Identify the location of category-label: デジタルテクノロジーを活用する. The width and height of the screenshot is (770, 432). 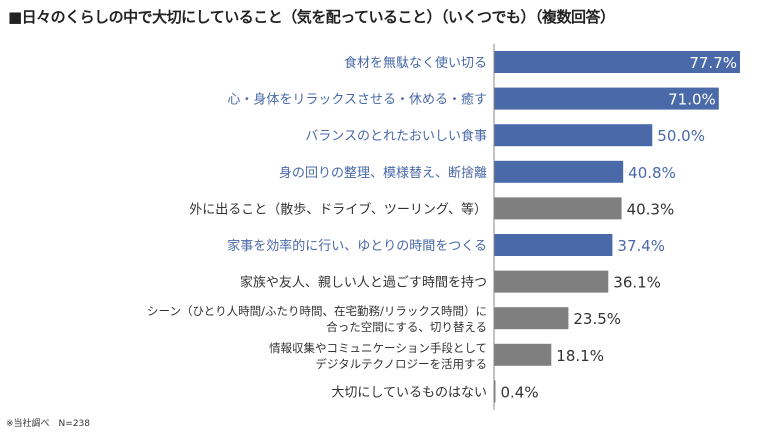
(401, 364).